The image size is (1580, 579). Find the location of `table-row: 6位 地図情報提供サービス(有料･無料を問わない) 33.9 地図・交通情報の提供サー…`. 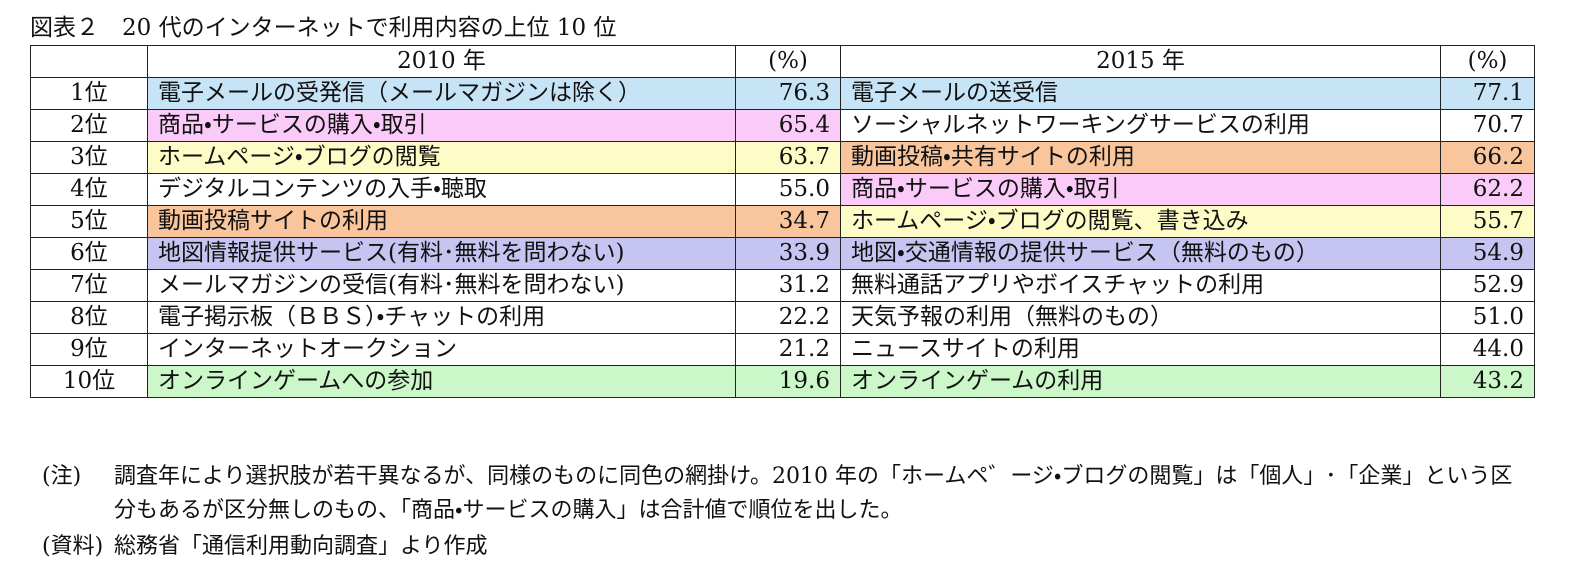

table-row: 6位 地図情報提供サービス(有料･無料を問わない) 33.9 地図・交通情報の提供サー… is located at coordinates (782, 253).